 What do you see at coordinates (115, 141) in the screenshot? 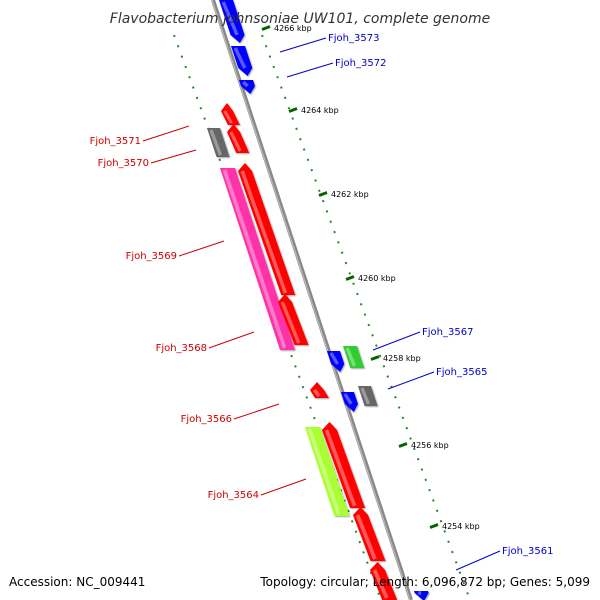
I see `gene-label-fjoh-3571: Fjoh_3571` at bounding box center [115, 141].